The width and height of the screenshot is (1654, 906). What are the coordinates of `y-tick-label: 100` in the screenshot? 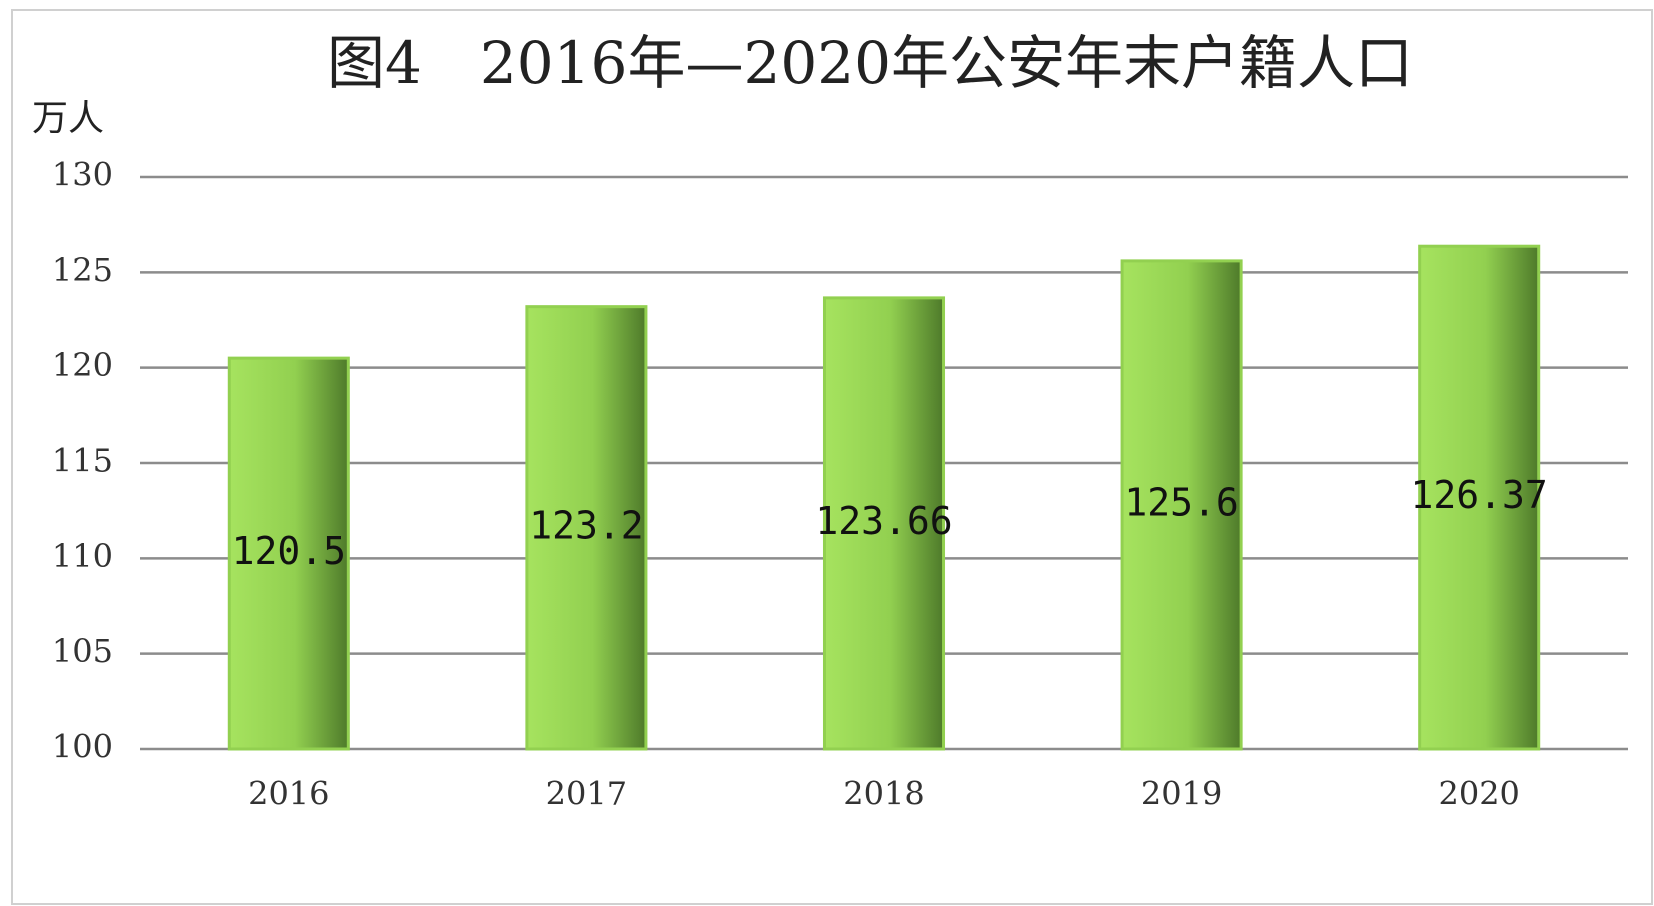 It's located at (82, 747).